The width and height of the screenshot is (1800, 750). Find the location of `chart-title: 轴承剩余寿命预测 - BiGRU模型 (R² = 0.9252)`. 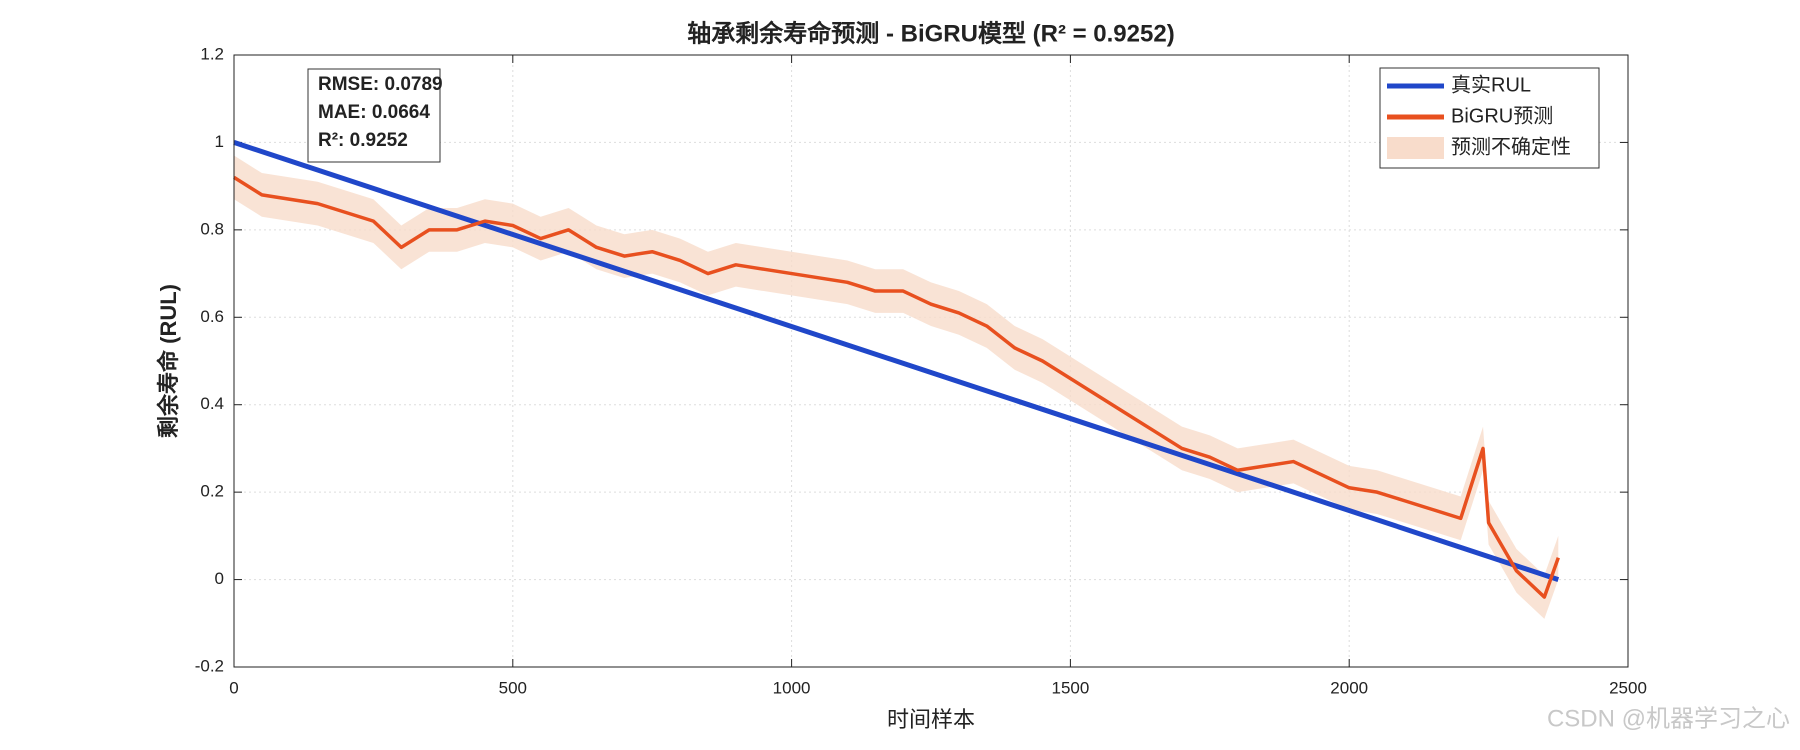

chart-title: 轴承剩余寿命预测 - BiGRU模型 (R² = 0.9252) is located at coordinates (930, 33).